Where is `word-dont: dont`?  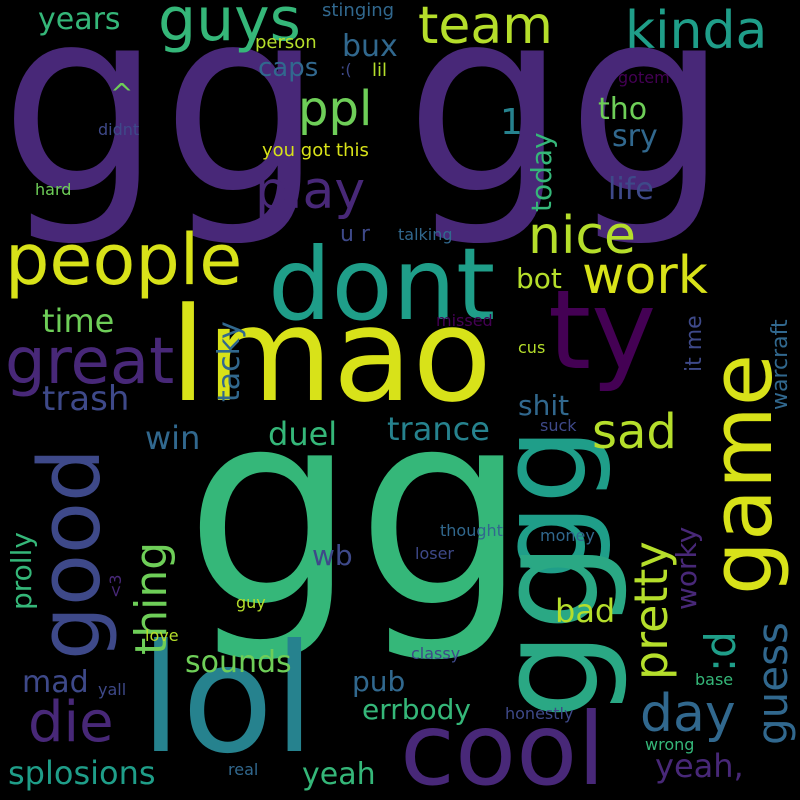 word-dont: dont is located at coordinates (382, 284).